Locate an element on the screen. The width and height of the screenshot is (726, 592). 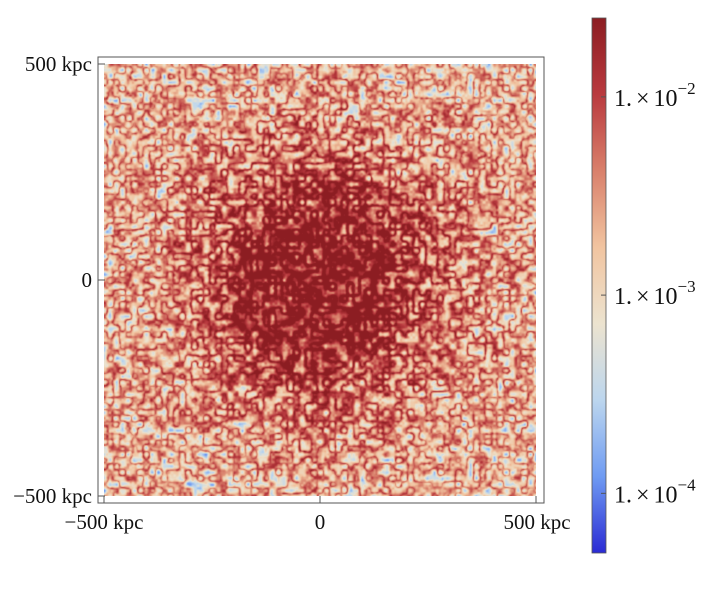
y-tick-label: 500 kpc is located at coordinates (58, 64).